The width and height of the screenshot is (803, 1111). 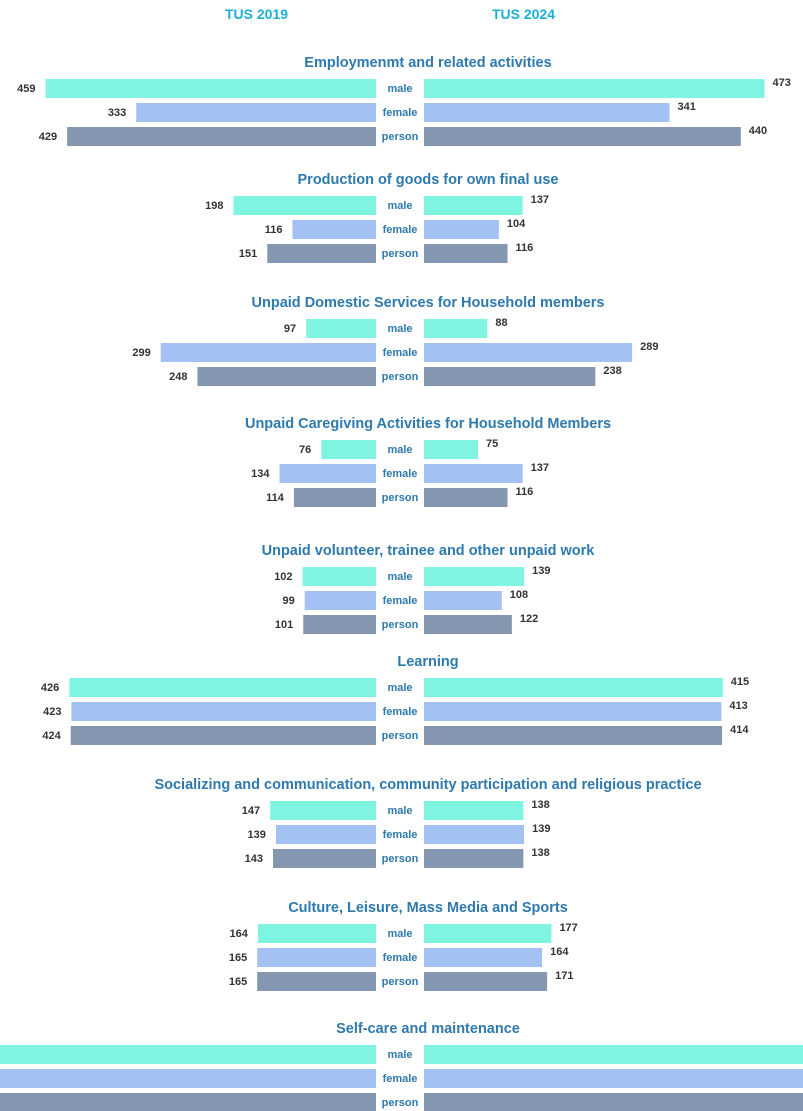 What do you see at coordinates (238, 958) in the screenshot?
I see `value-label-2019-female: 165` at bounding box center [238, 958].